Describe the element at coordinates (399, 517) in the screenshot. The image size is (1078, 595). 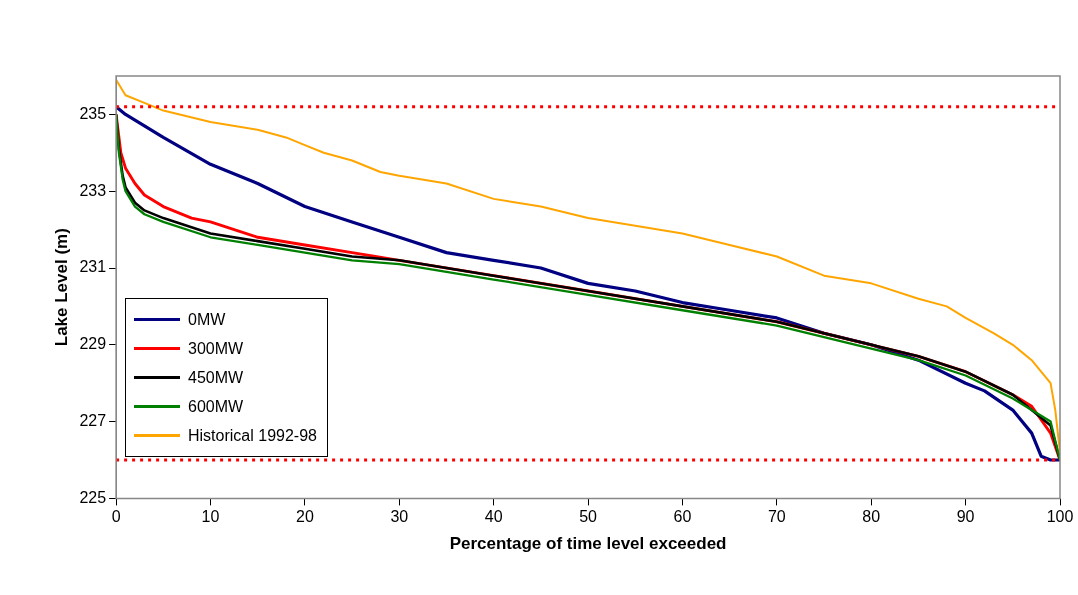
I see `x-tick-label: 30` at that location.